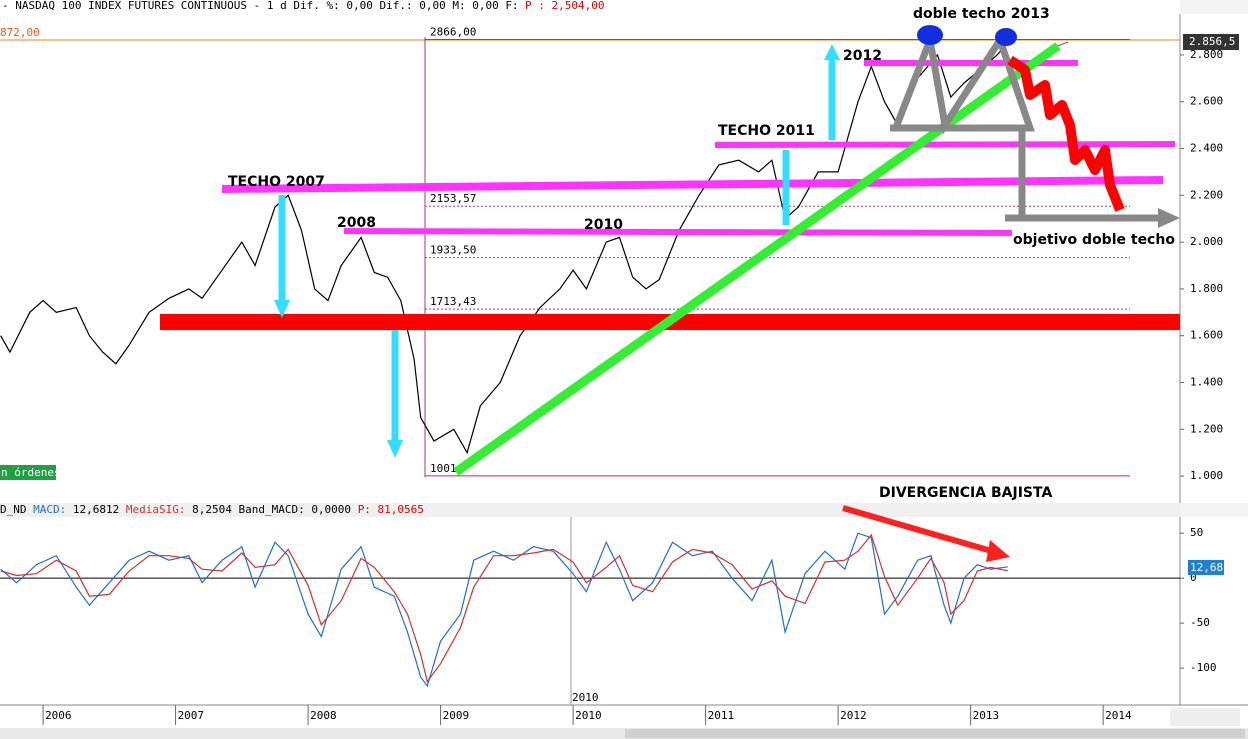 The width and height of the screenshot is (1248, 739). Describe the element at coordinates (1206, 241) in the screenshot. I see `y-tick-label: 2.000` at that location.